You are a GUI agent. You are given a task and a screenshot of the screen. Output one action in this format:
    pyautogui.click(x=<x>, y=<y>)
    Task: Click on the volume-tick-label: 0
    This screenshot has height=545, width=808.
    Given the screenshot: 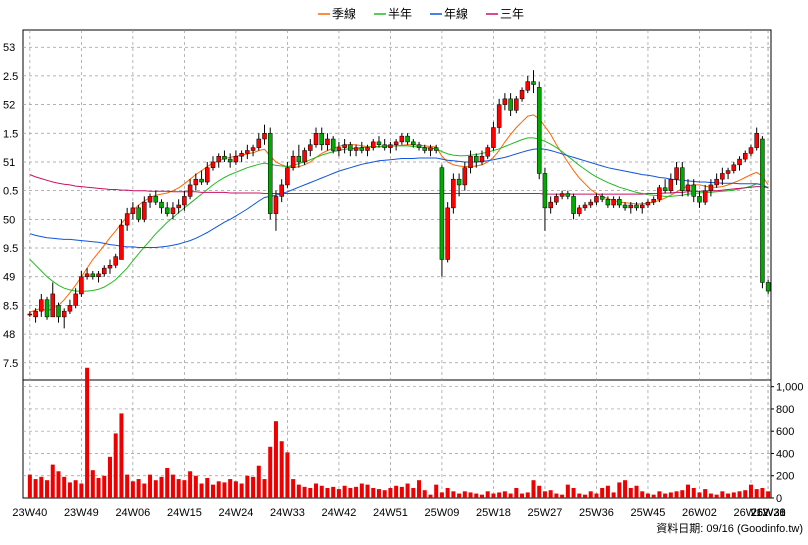 What is the action you would take?
    pyautogui.click(x=779, y=499)
    